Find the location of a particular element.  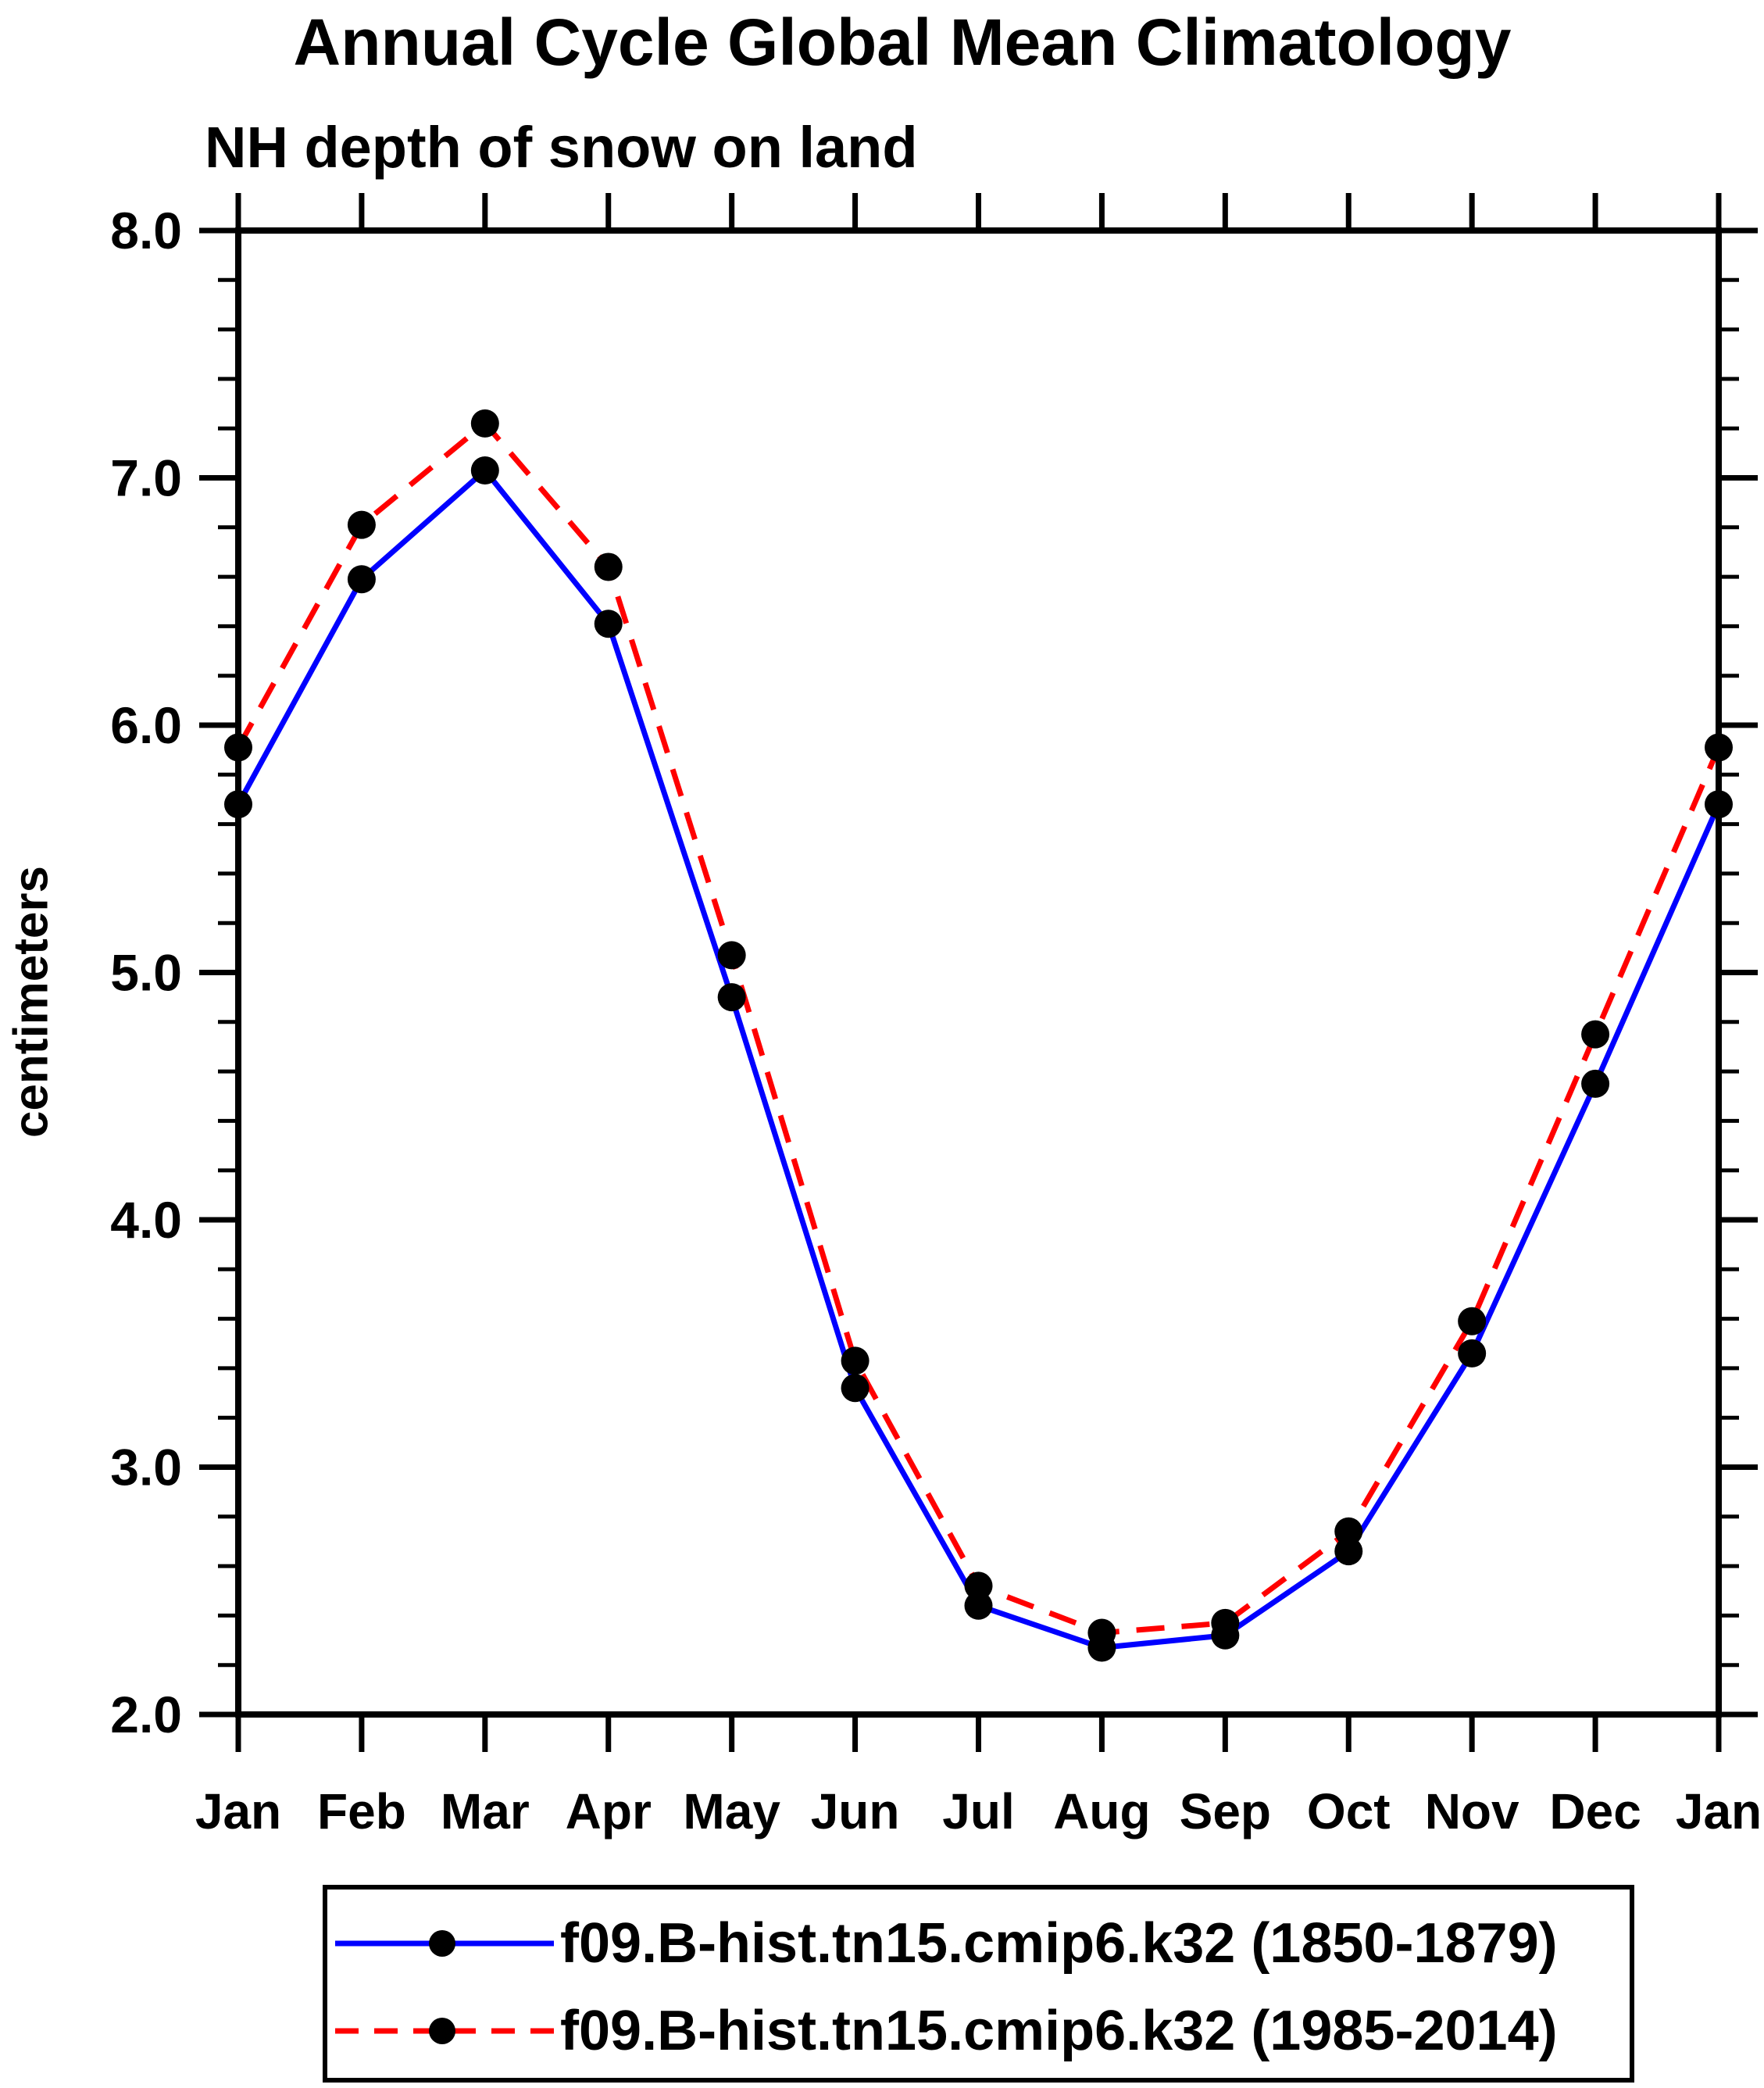

legend-label: f09.B-hist.tn15.cmip6.k32 (1850-1879) is located at coordinates (1059, 1943).